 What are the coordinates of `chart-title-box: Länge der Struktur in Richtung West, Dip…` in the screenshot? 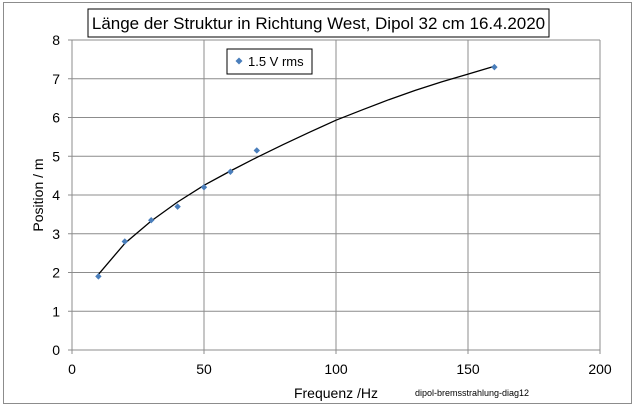 It's located at (318, 23).